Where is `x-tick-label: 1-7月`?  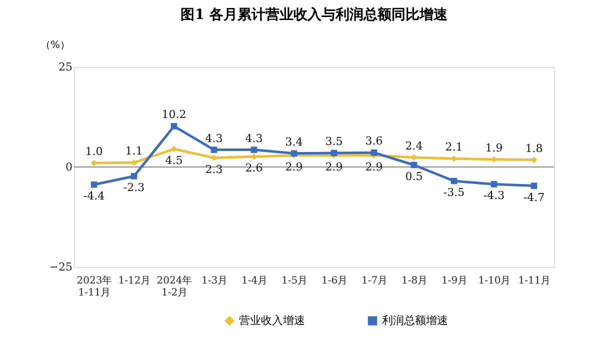
x-tick-label: 1-7月 is located at coordinates (374, 281).